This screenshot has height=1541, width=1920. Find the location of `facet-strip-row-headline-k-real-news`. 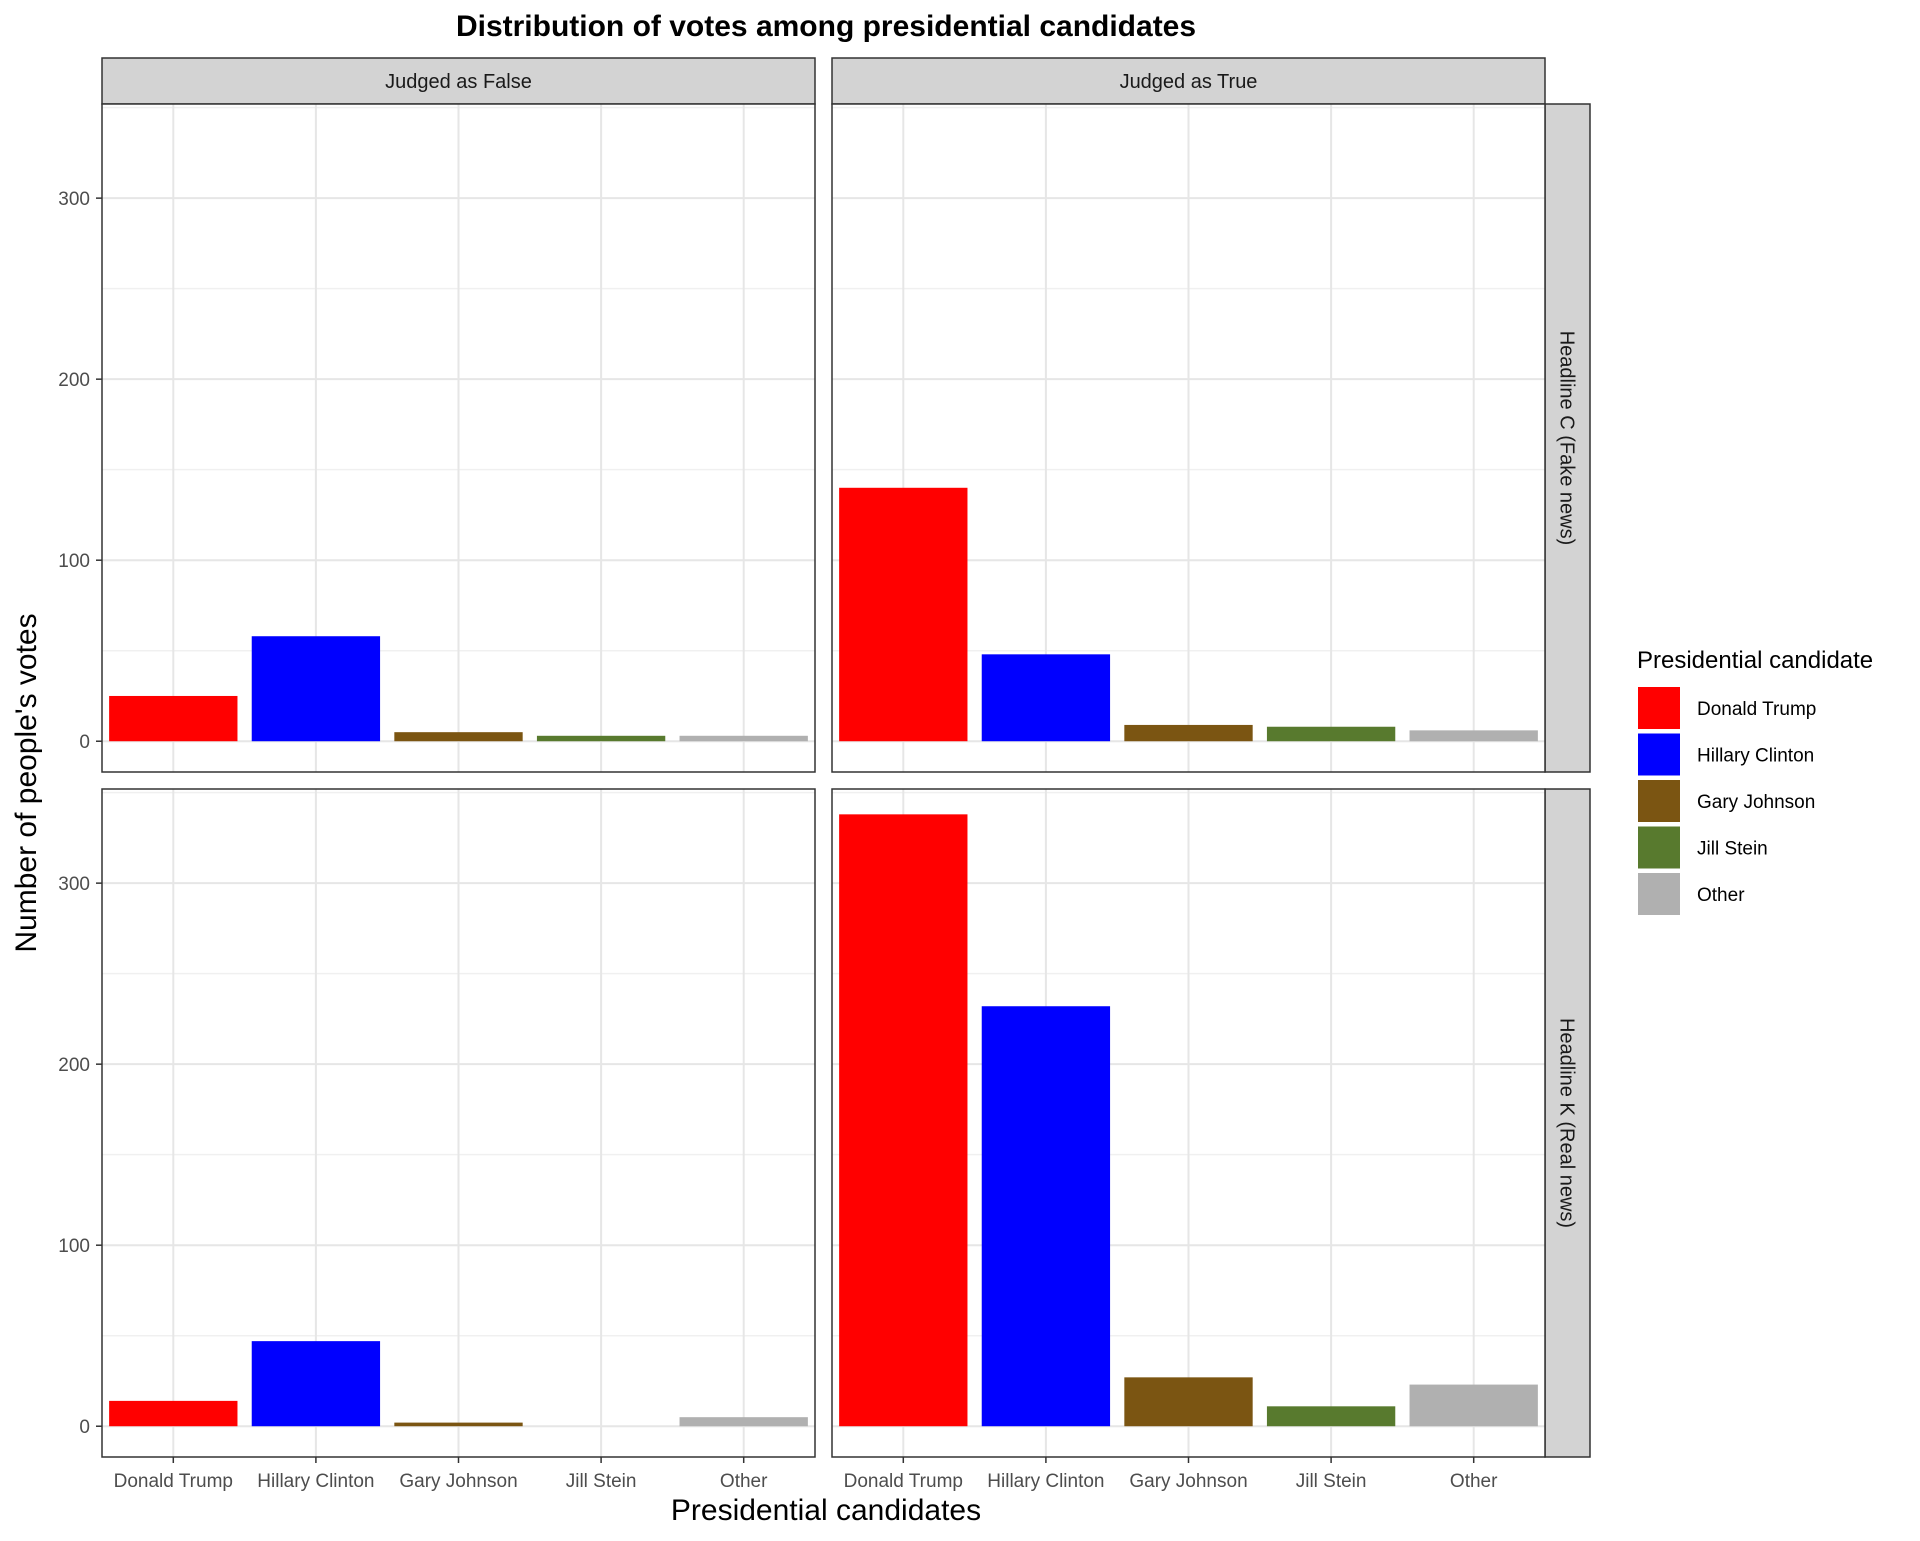

facet-strip-row-headline-k-real-news is located at coordinates (1567, 1123).